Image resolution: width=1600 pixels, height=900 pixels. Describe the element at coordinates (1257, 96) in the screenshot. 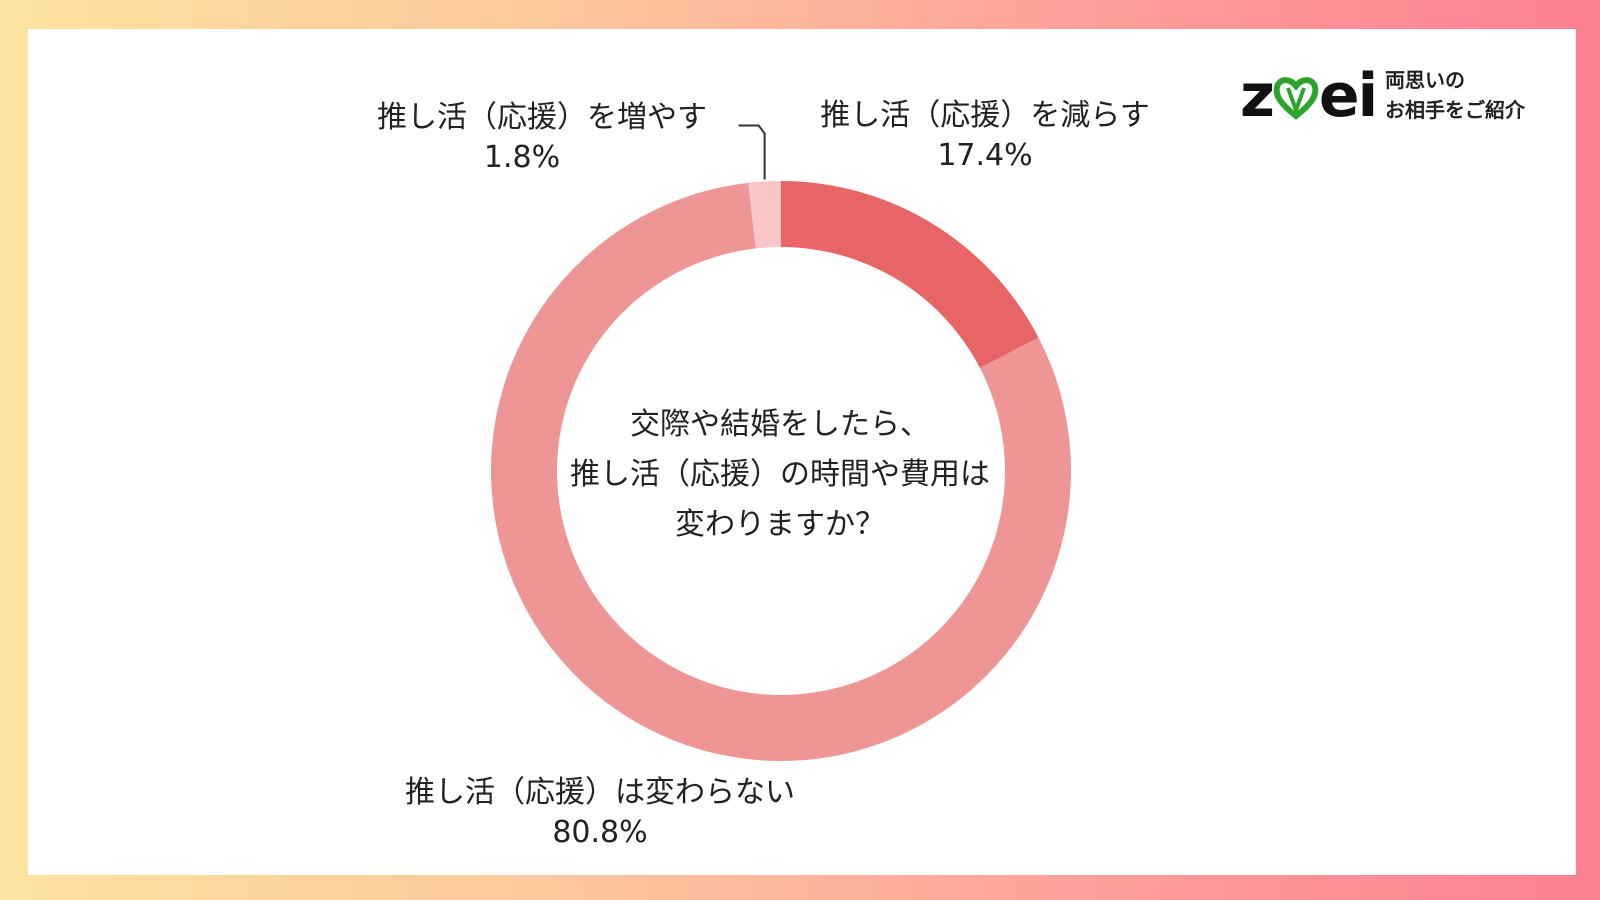

I see `logo-letter-z: z` at that location.